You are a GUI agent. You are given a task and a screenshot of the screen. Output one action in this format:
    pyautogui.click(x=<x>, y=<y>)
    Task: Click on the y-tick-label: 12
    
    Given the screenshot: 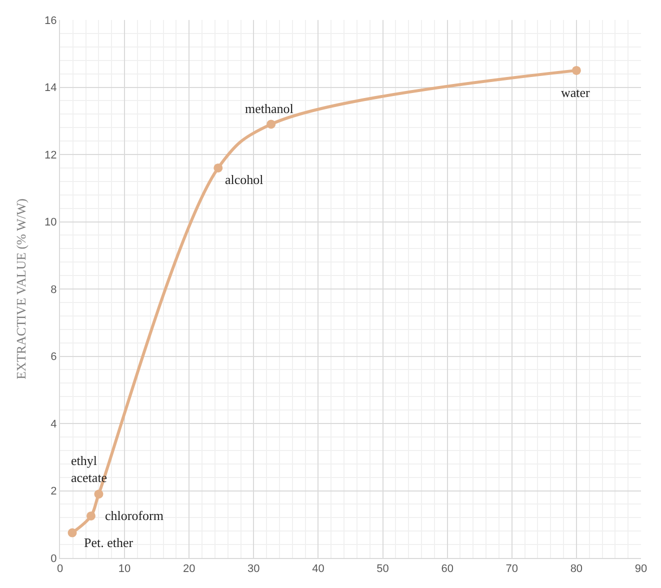 What is the action you would take?
    pyautogui.click(x=50, y=155)
    